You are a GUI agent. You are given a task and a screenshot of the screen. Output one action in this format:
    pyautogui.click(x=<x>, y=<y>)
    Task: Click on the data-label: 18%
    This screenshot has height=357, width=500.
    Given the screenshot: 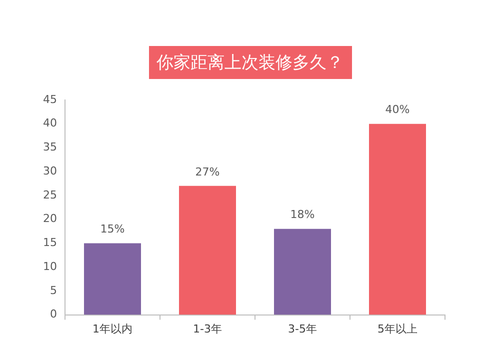 What is the action you would take?
    pyautogui.click(x=302, y=215)
    